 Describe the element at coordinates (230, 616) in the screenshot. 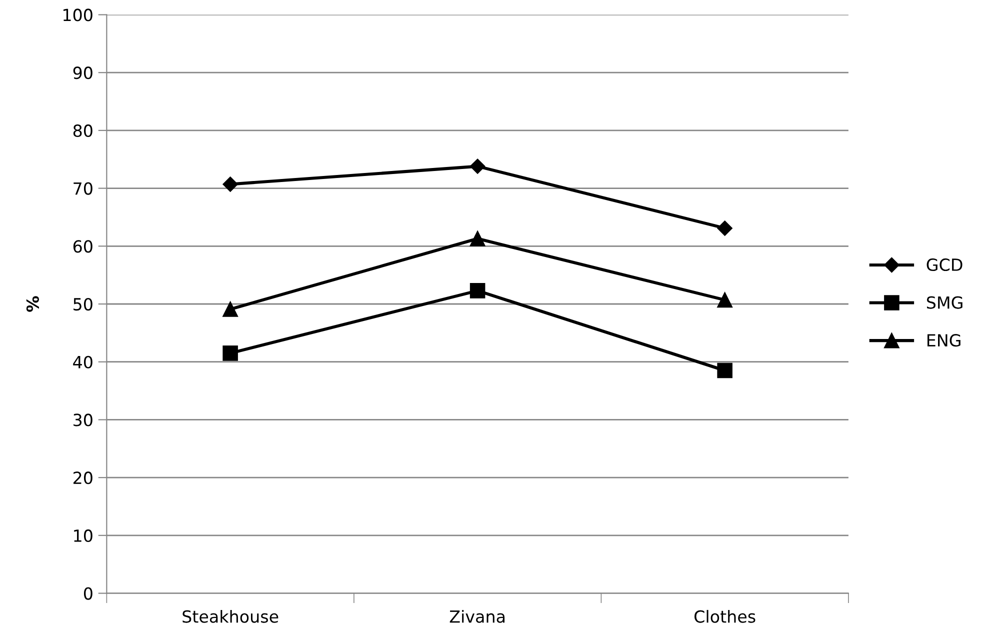

I see `x-tick-label: Steakhouse` at that location.